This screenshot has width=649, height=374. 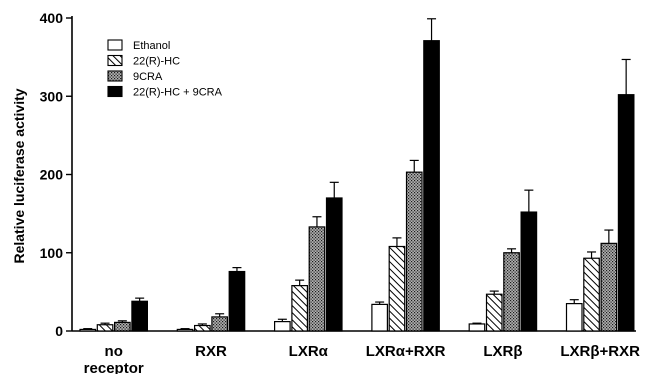 What do you see at coordinates (211, 351) in the screenshot?
I see `category-label: RXR` at bounding box center [211, 351].